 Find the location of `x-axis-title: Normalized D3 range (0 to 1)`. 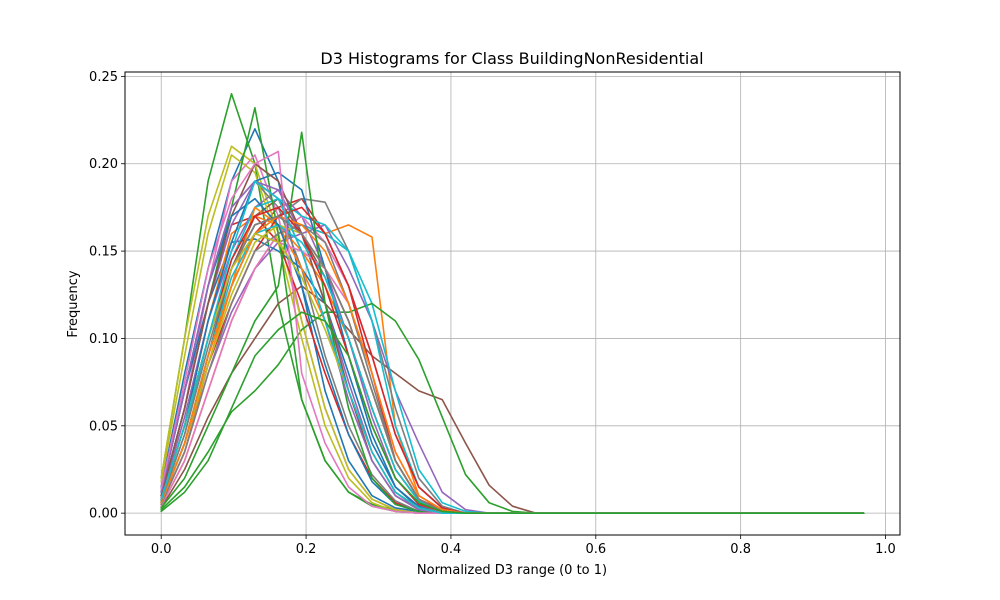

x-axis-title: Normalized D3 range (0 to 1) is located at coordinates (512, 570).